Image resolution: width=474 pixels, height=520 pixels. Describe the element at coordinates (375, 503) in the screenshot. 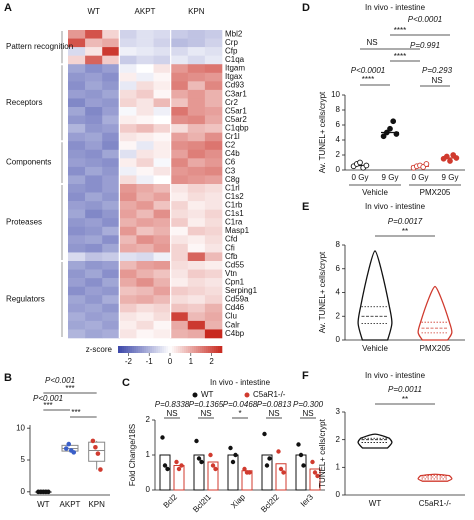

I see `x-tick-label: WT` at that location.